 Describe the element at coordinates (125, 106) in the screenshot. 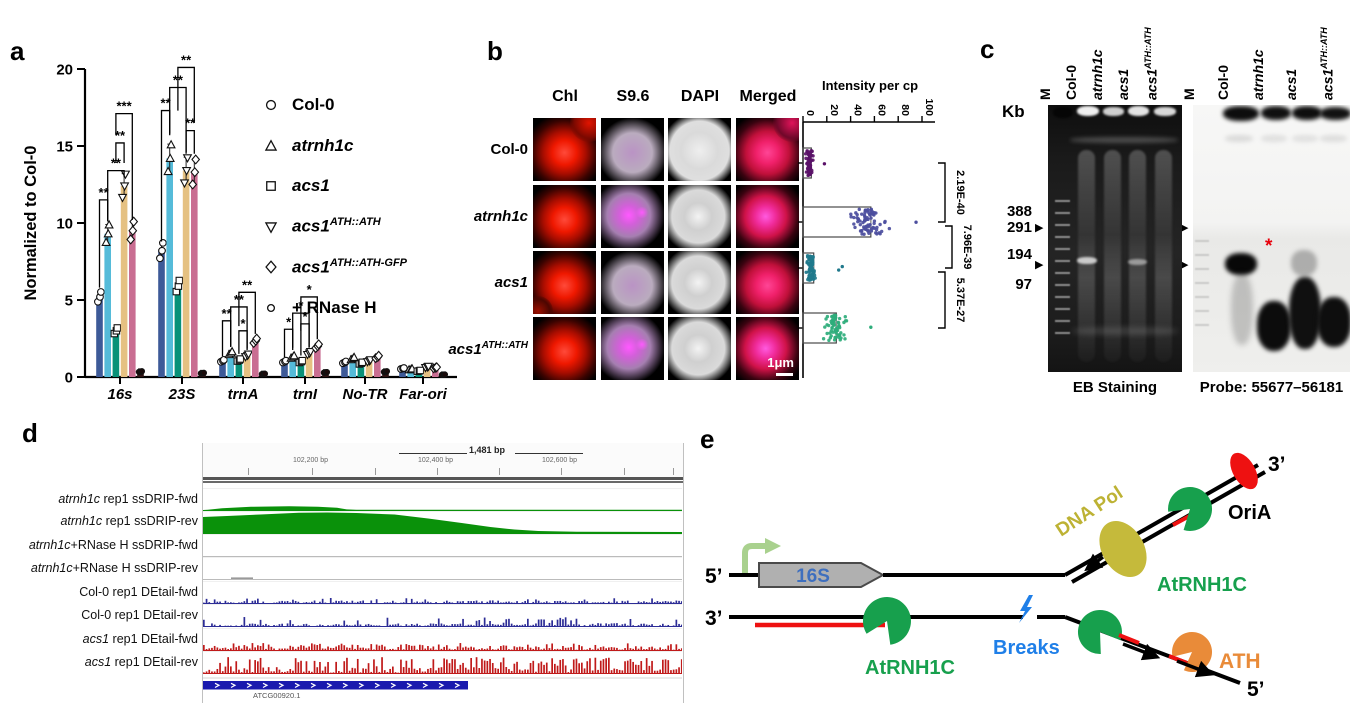

I see `significance-stars: ***` at that location.